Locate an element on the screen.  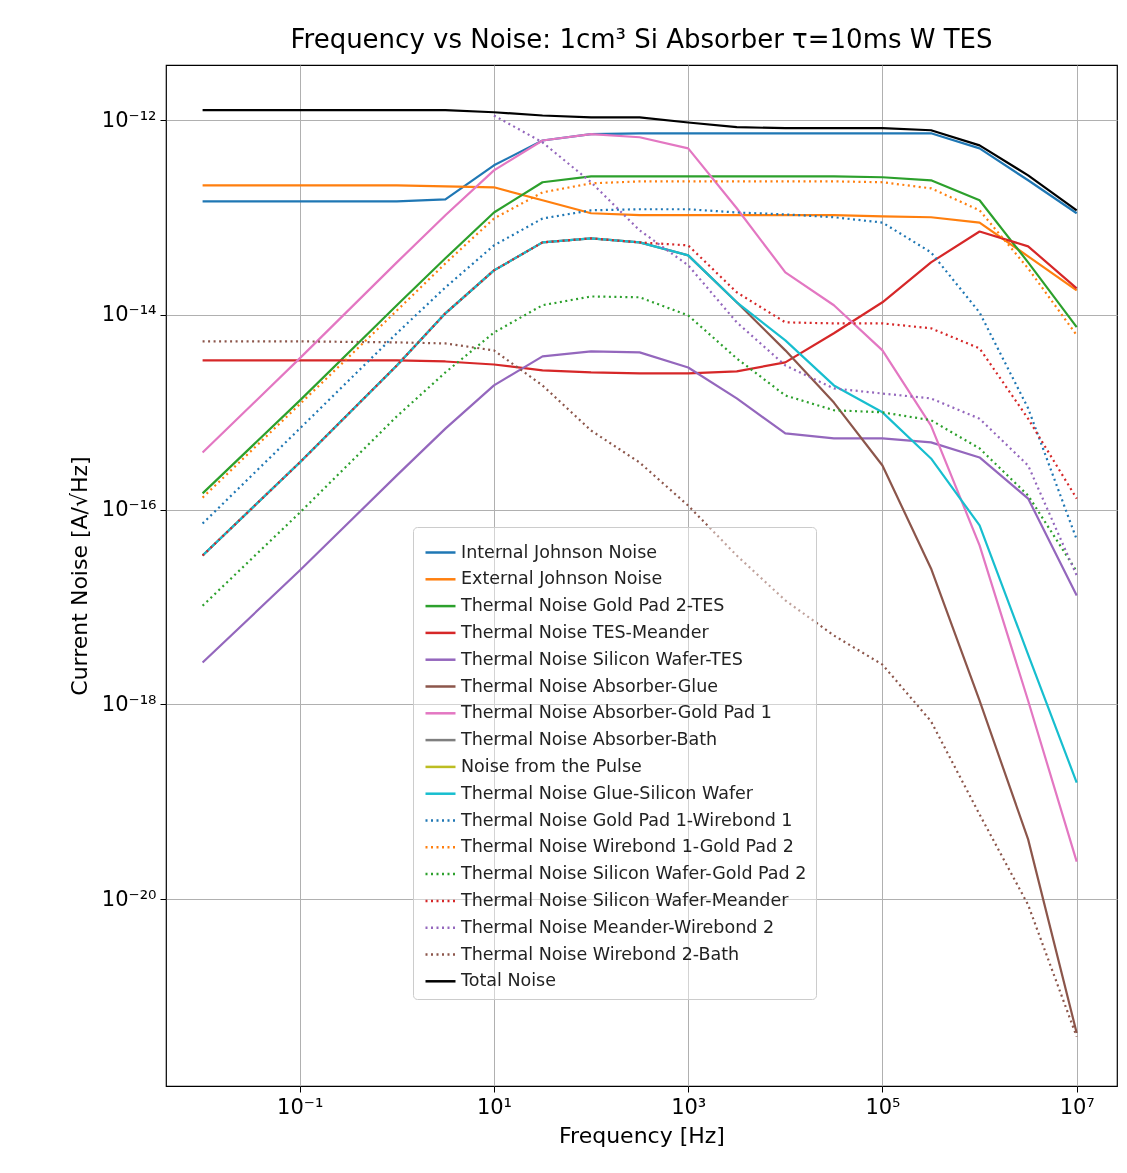
x-tick-label: 10³ is located at coordinates (689, 1106).